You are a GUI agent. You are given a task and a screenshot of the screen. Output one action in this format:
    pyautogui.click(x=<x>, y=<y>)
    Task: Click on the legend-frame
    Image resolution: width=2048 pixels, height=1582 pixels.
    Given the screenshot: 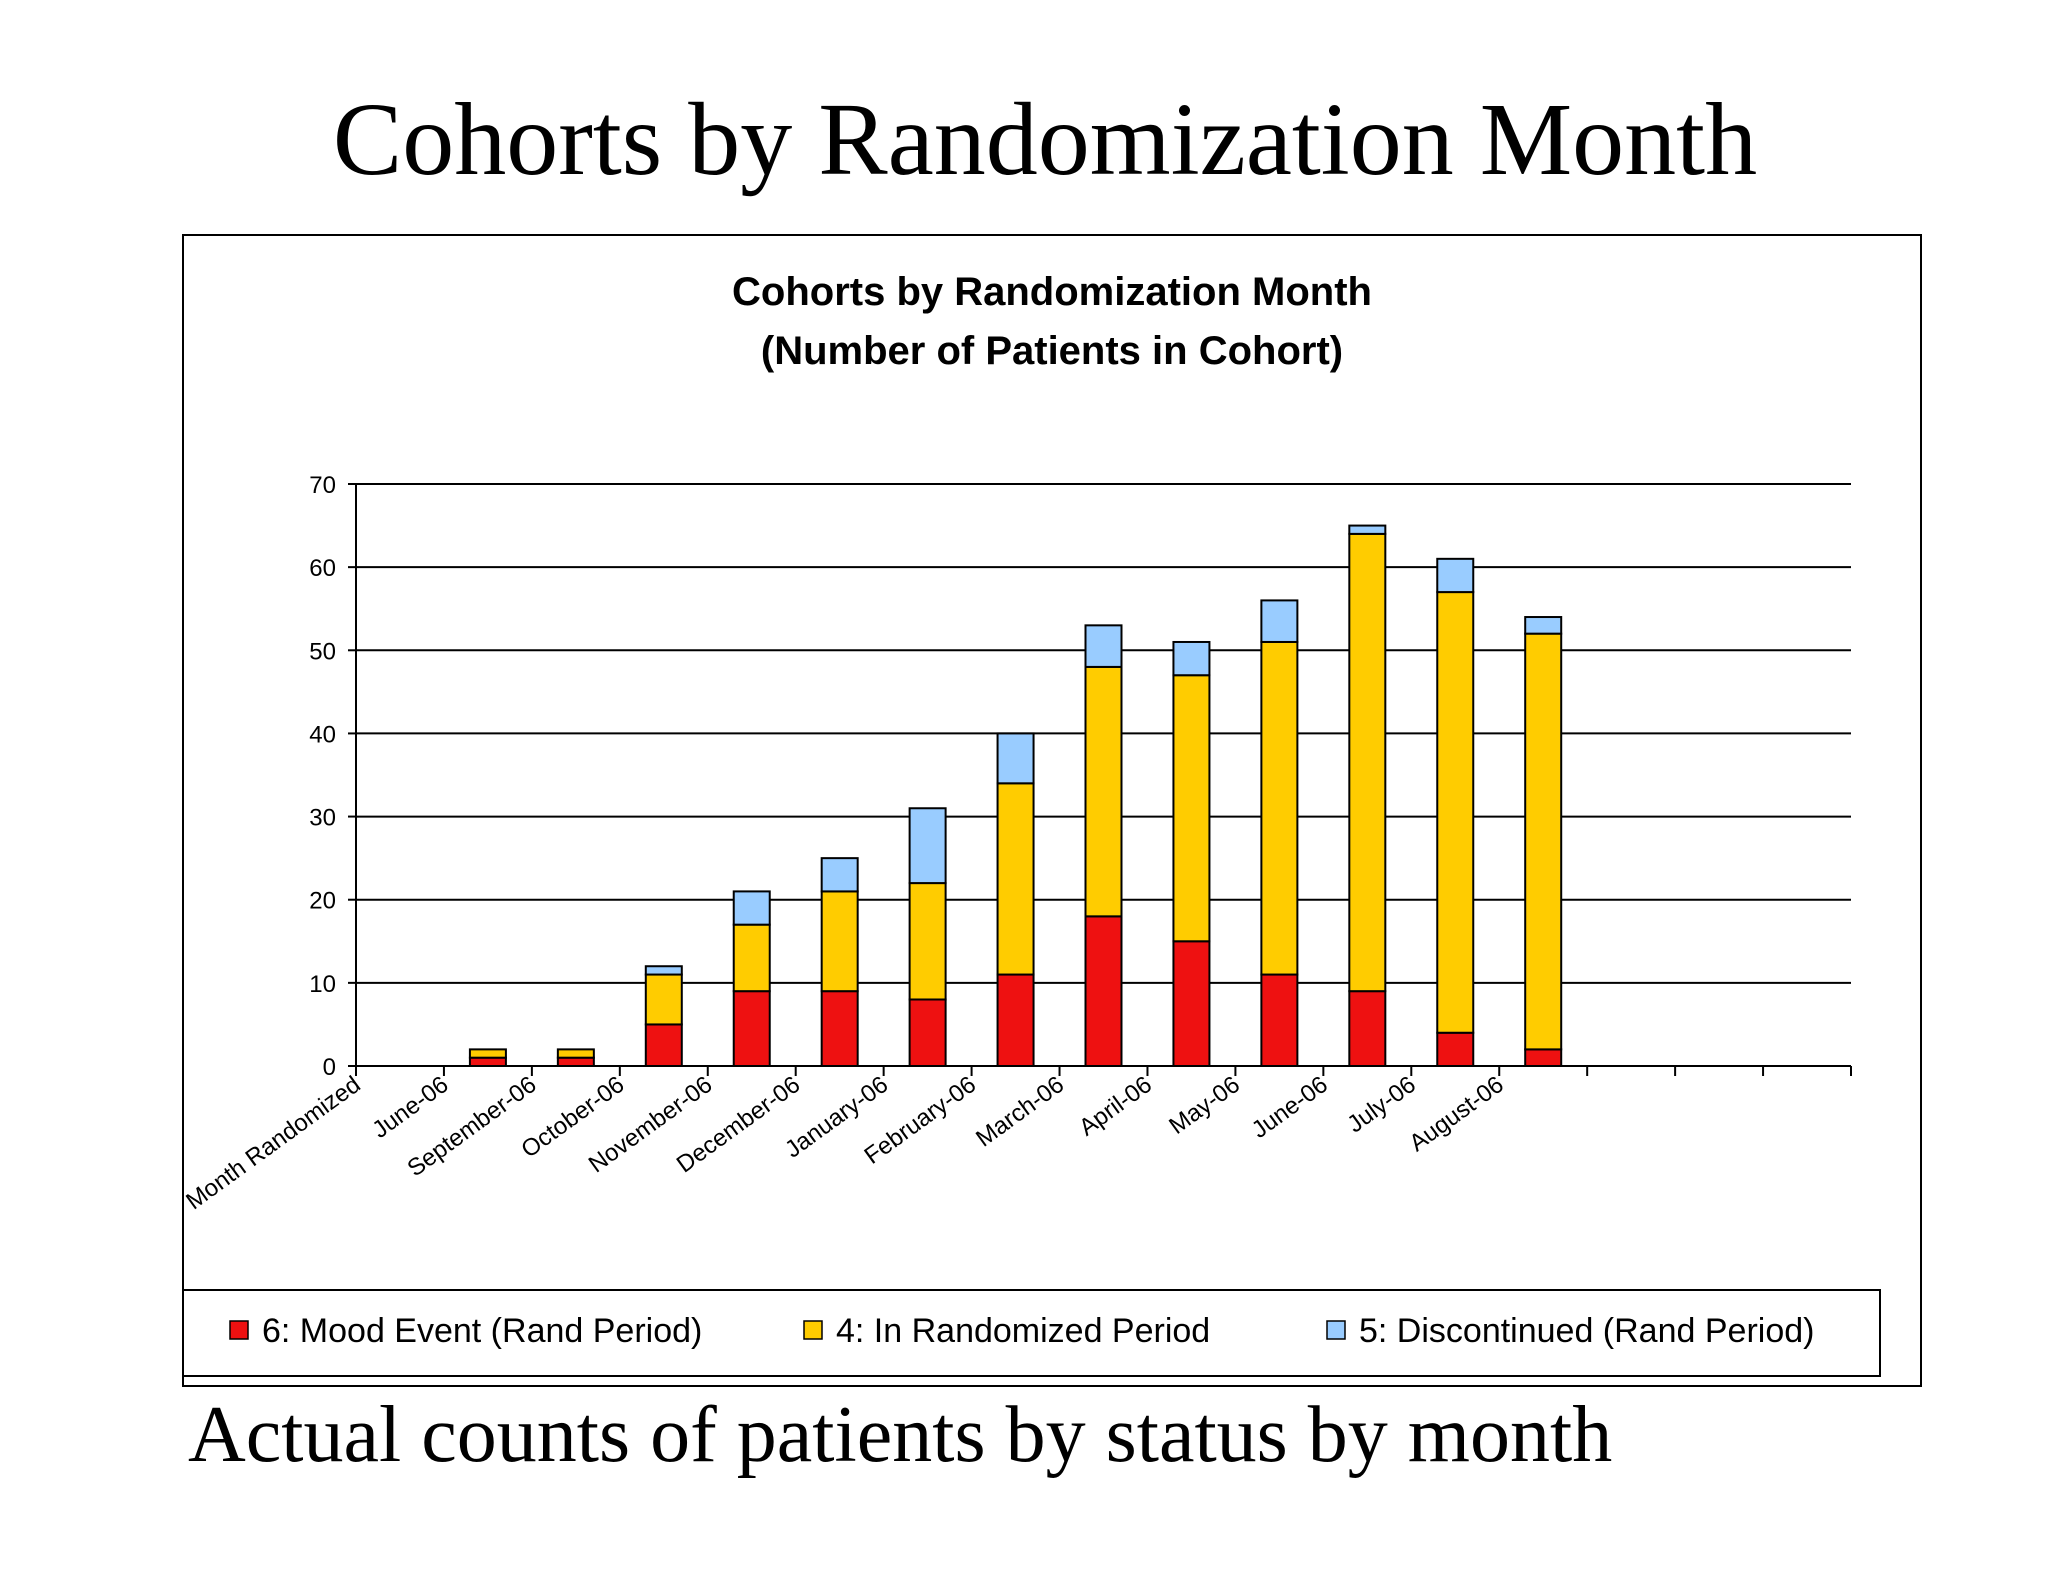 What is the action you would take?
    pyautogui.click(x=1031, y=1333)
    